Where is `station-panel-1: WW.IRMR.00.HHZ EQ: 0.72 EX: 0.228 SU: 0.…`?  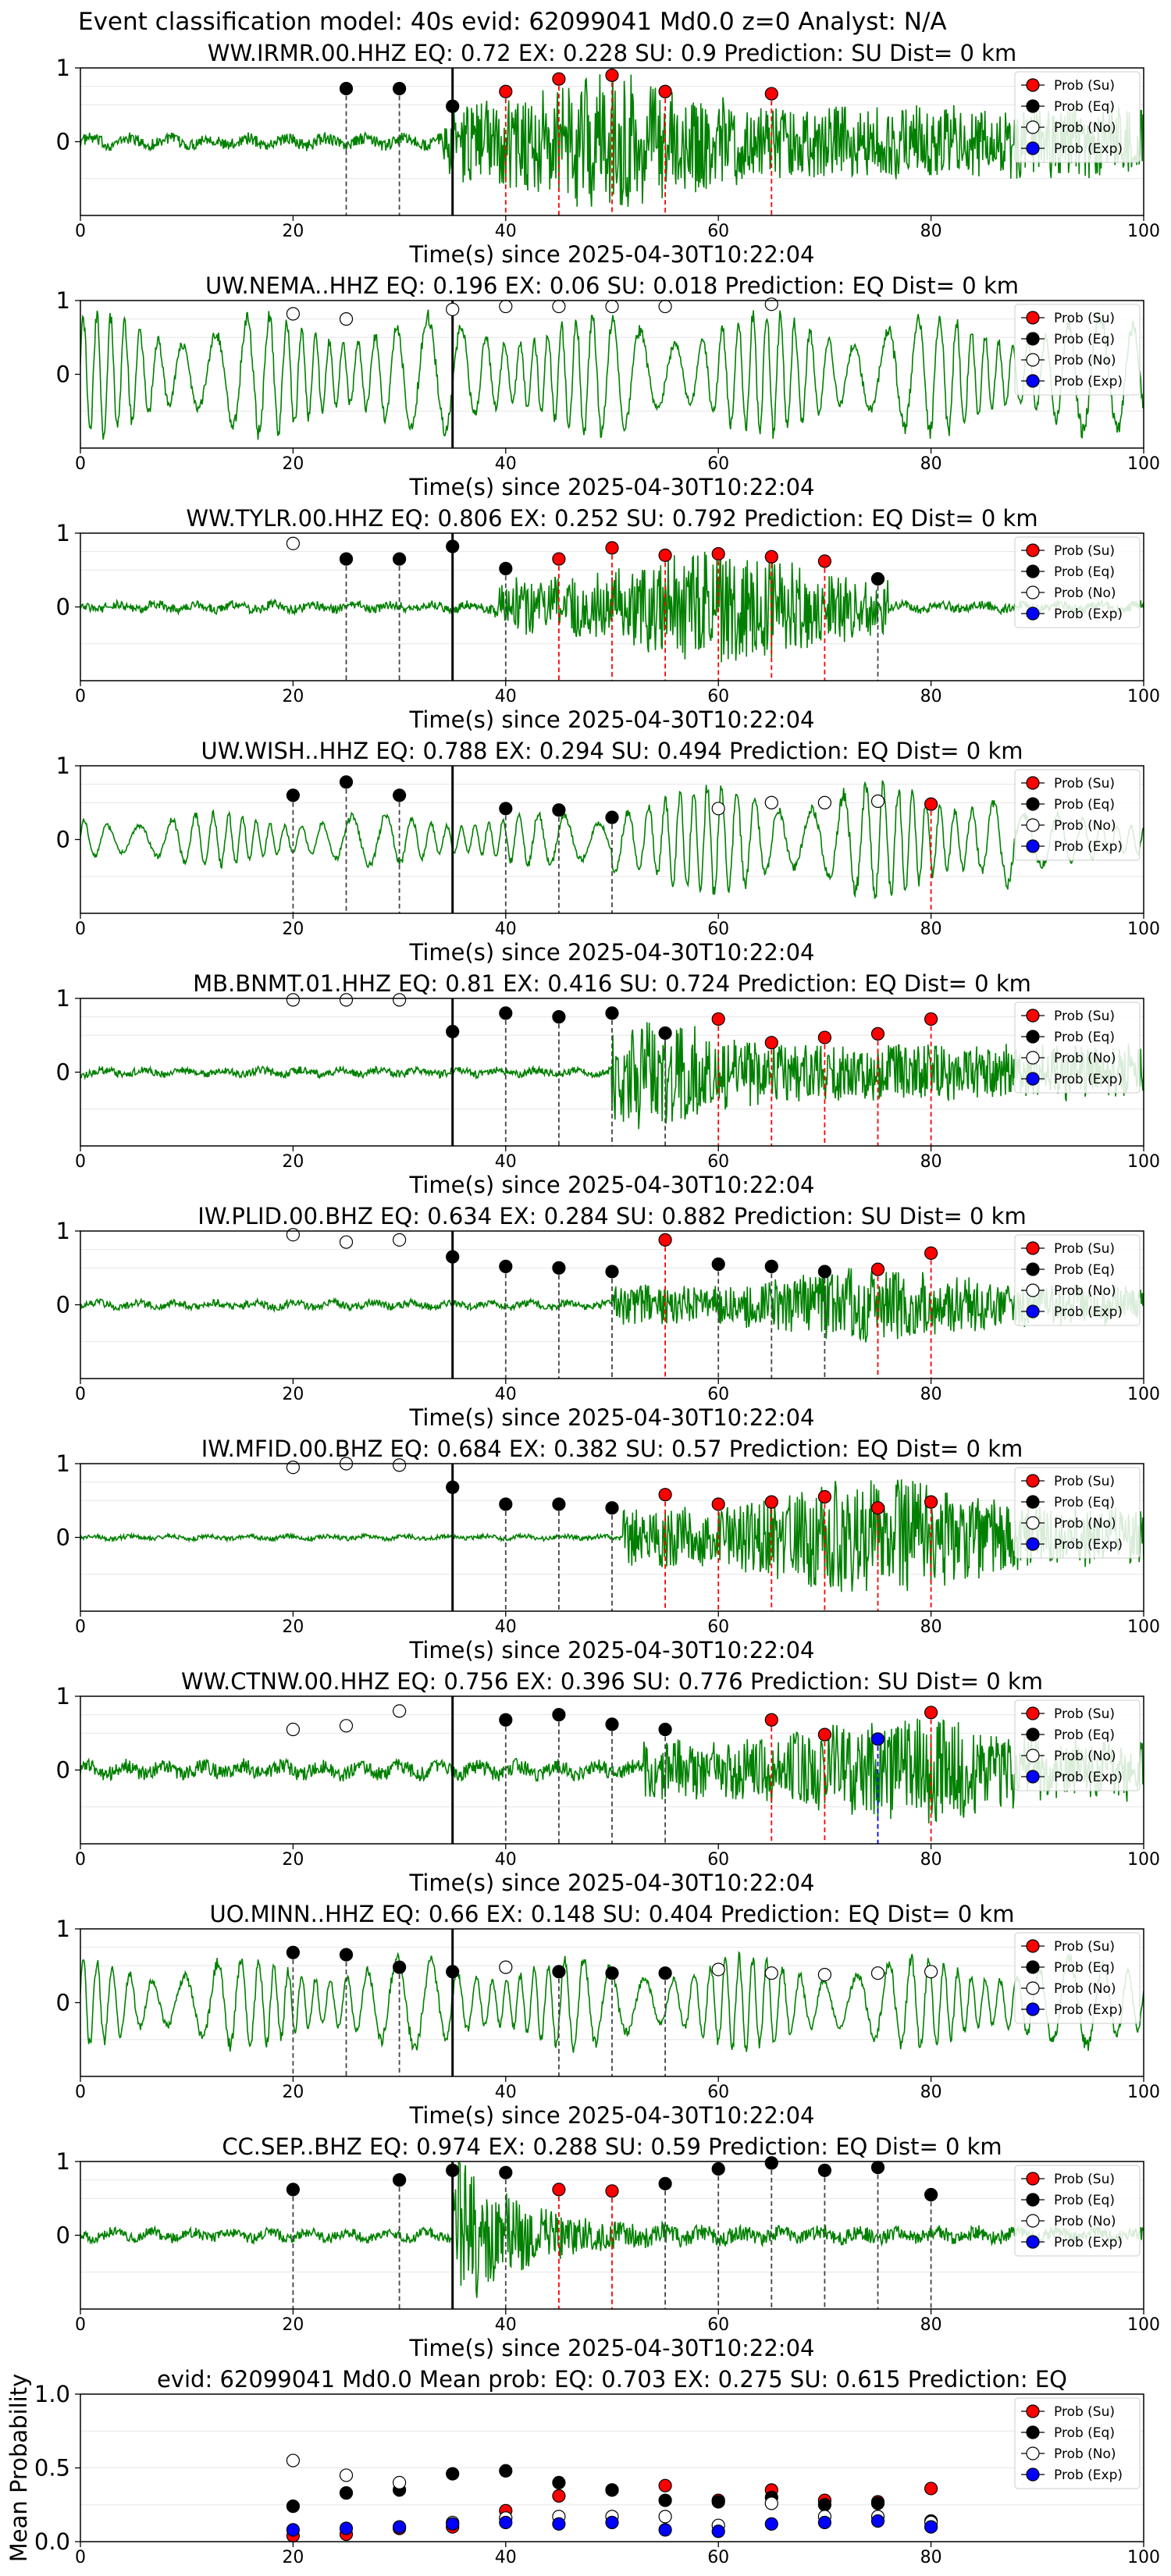
station-panel-1: WW.IRMR.00.HHZ EQ: 0.72 EX: 0.228 SU: 0.… is located at coordinates (608, 154).